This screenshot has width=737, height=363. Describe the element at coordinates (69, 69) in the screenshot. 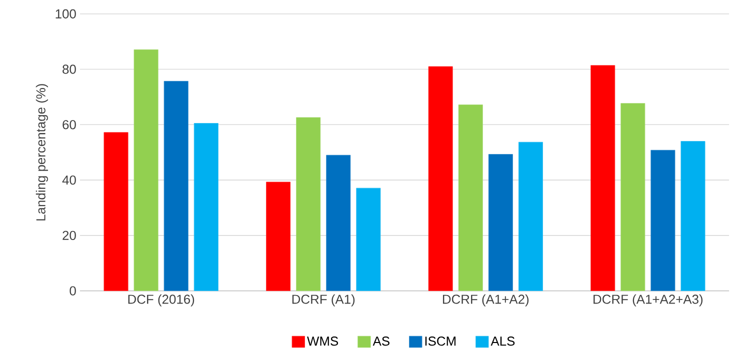

I see `y-tick-label: 80` at that location.